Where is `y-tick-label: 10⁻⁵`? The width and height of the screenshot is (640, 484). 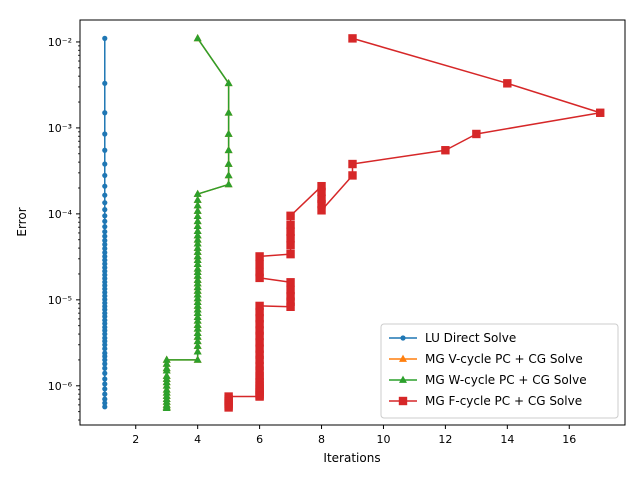
y-tick-label: 10⁻⁵ is located at coordinates (60, 300).